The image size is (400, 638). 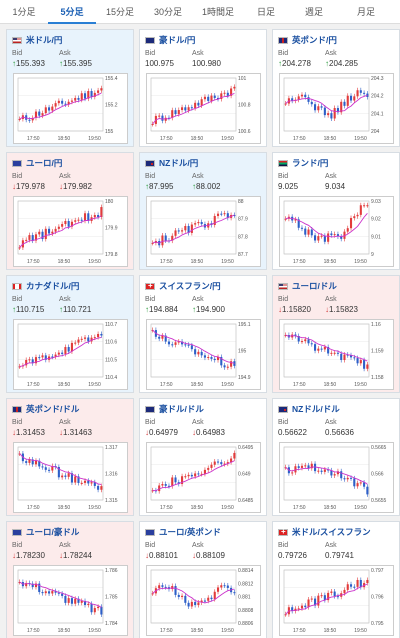 What do you see at coordinates (336, 600) in the screenshot?
I see `mini-chart: 0.797 0.796 0.795 17:50 18:50 19:50` at bounding box center [336, 600].